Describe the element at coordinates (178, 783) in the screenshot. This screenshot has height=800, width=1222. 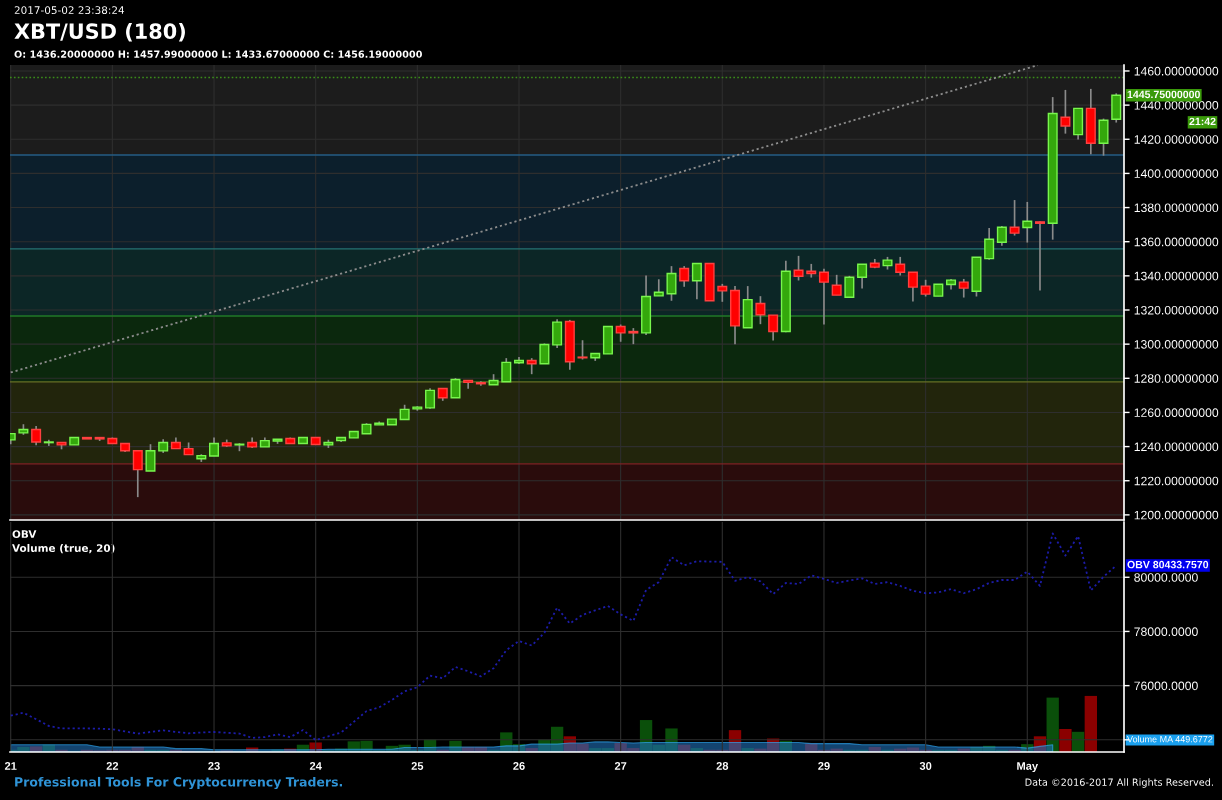
I see `text: Professional Tools For Cryptocurrency Traders.` at that location.